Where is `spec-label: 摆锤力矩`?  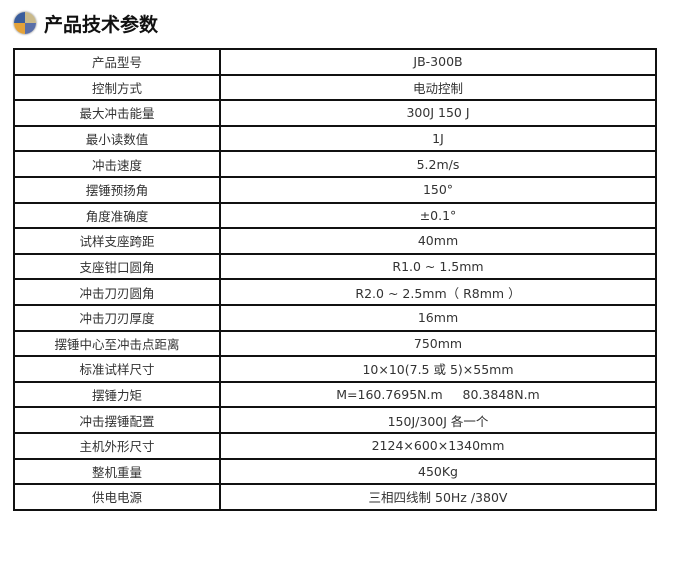
spec-label: 摆锤力矩 is located at coordinates (117, 394).